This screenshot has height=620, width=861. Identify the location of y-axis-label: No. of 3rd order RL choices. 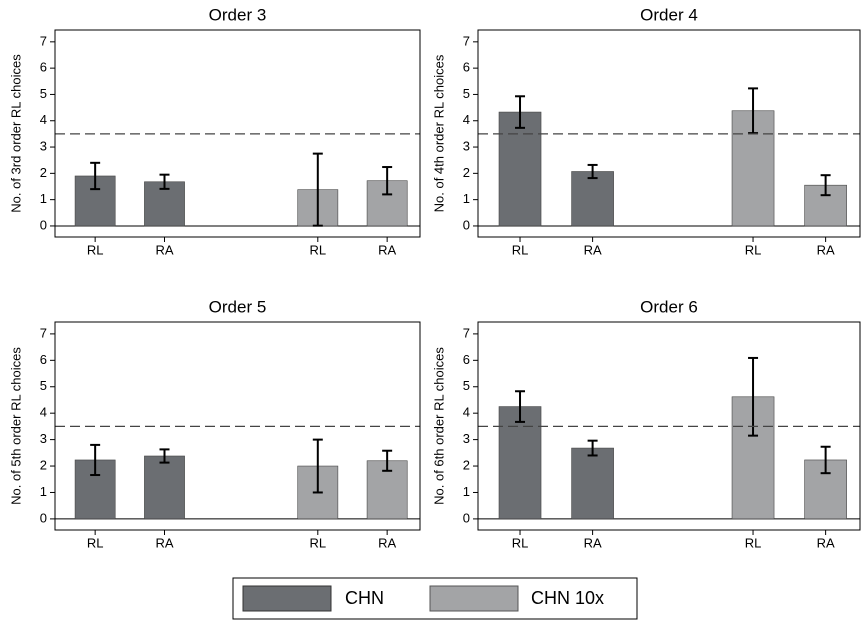
(15, 133).